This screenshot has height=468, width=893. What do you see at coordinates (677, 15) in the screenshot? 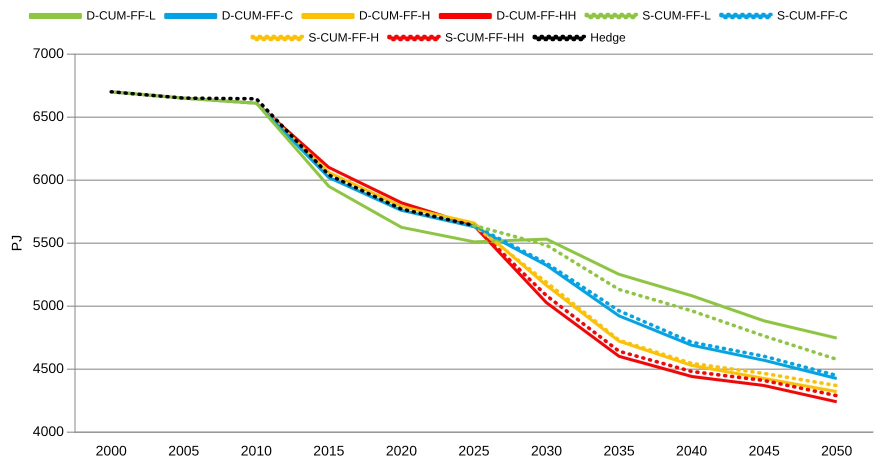
I see `legend-label: S-CUM-FF-L` at bounding box center [677, 15].